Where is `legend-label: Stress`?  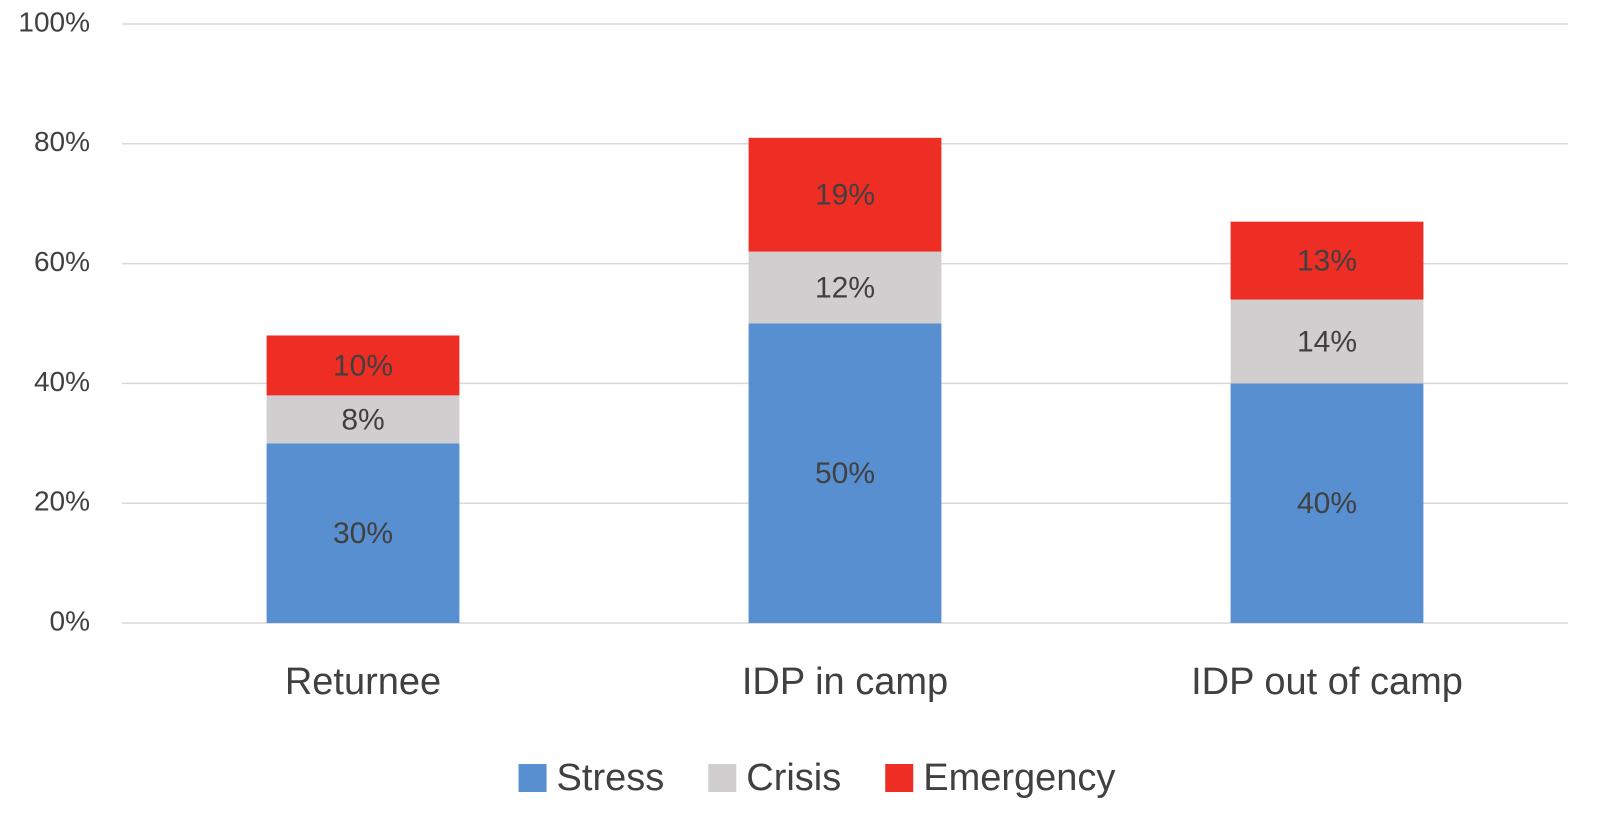
legend-label: Stress is located at coordinates (611, 778).